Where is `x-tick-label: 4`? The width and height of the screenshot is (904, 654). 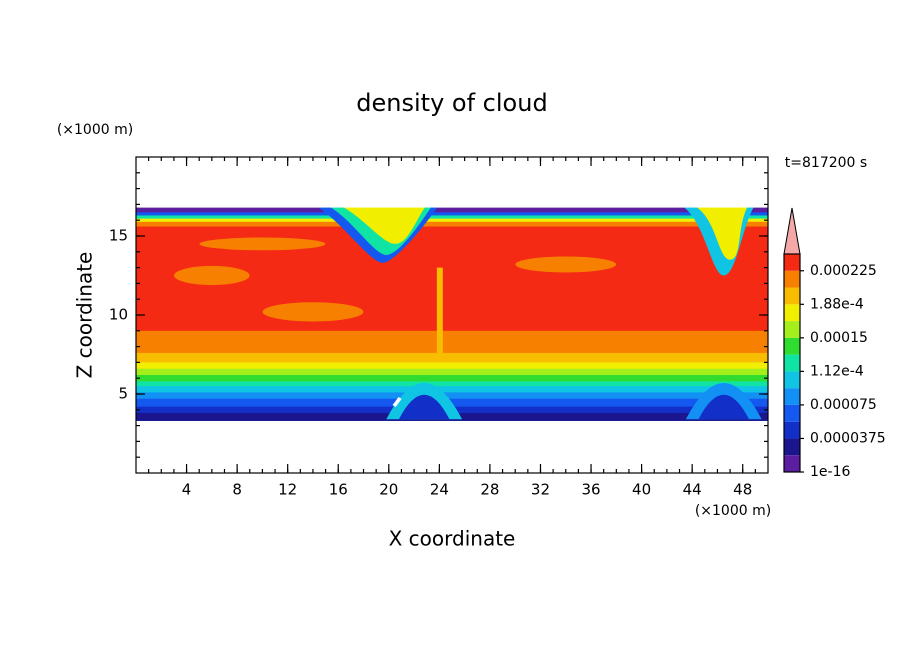
x-tick-label: 4 is located at coordinates (187, 490).